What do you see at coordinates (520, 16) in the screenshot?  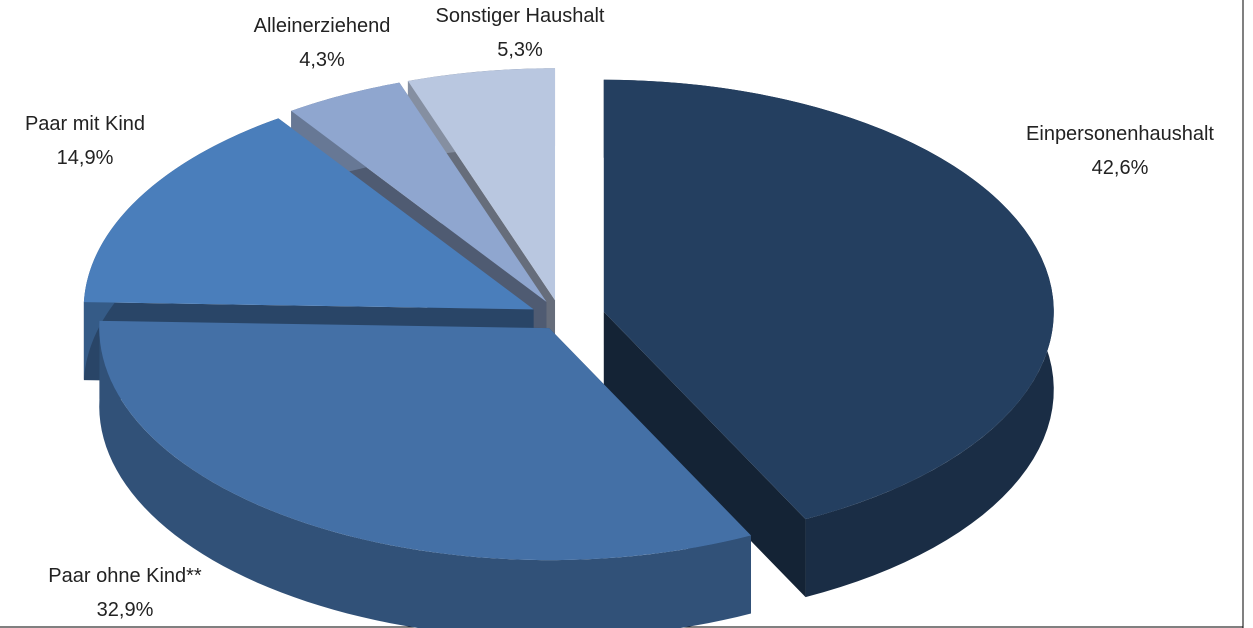 I see `slice-label: Sonstiger Haushalt` at bounding box center [520, 16].